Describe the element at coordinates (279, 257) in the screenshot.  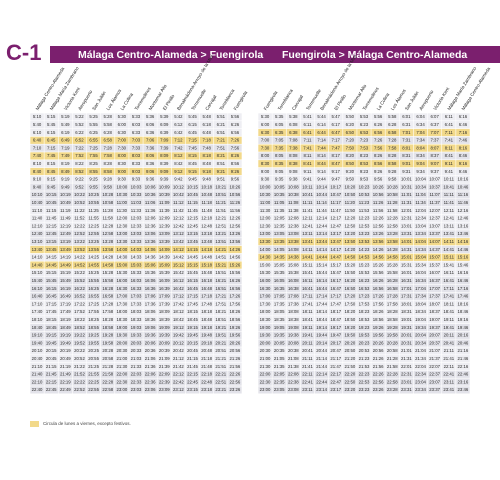
I see `time-cell: 14:35` at that location.